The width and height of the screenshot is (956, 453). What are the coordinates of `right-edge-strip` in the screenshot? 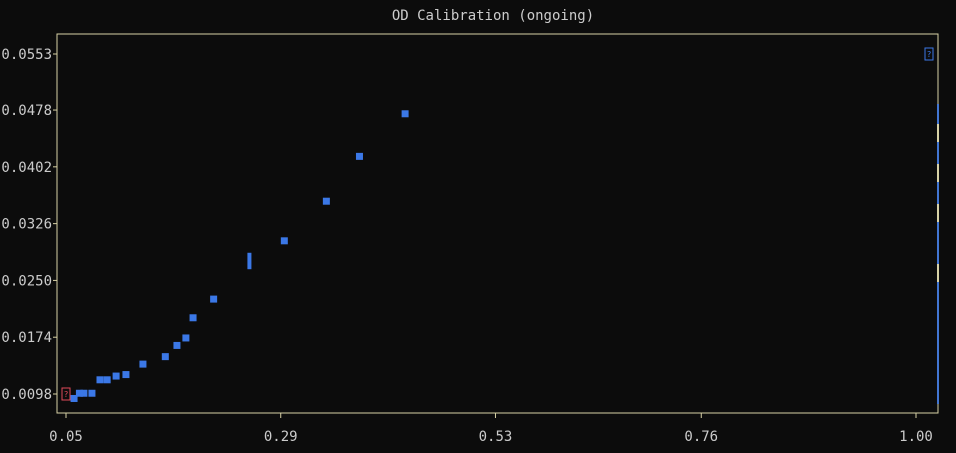 It's located at (938, 254).